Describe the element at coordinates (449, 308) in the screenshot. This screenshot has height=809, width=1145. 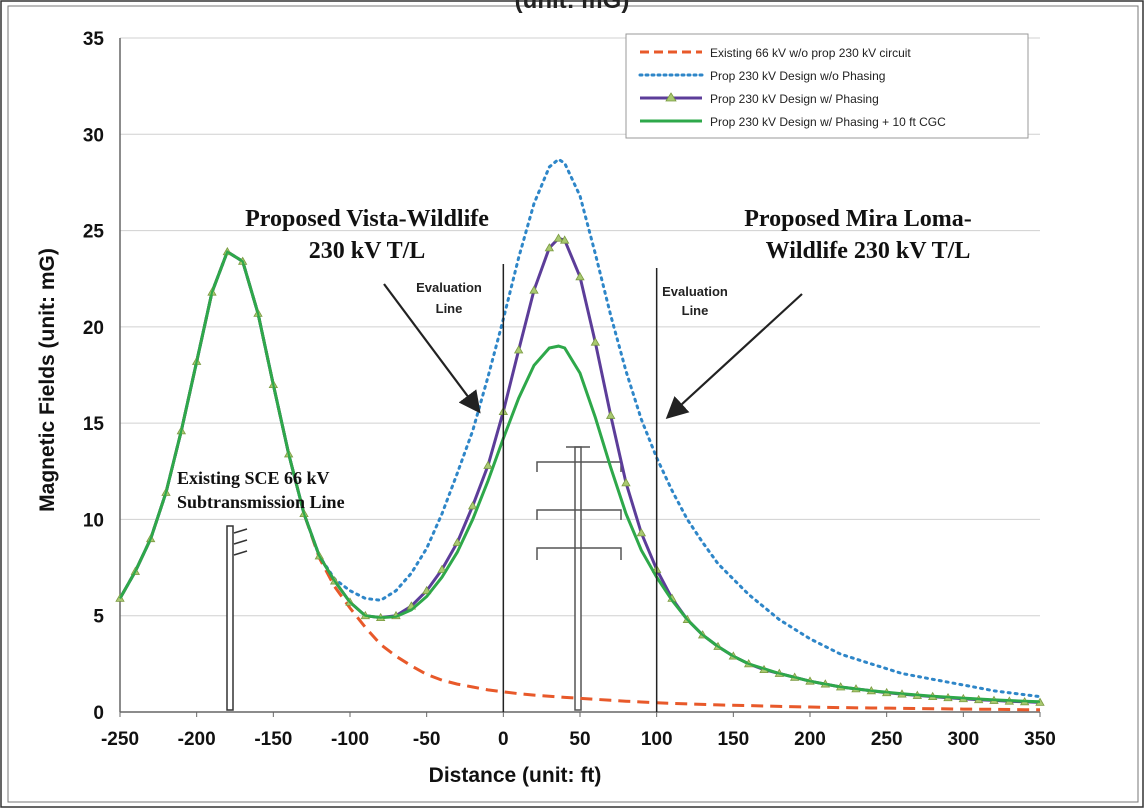
I see `annotation-eval-left-line2: Line` at that location.